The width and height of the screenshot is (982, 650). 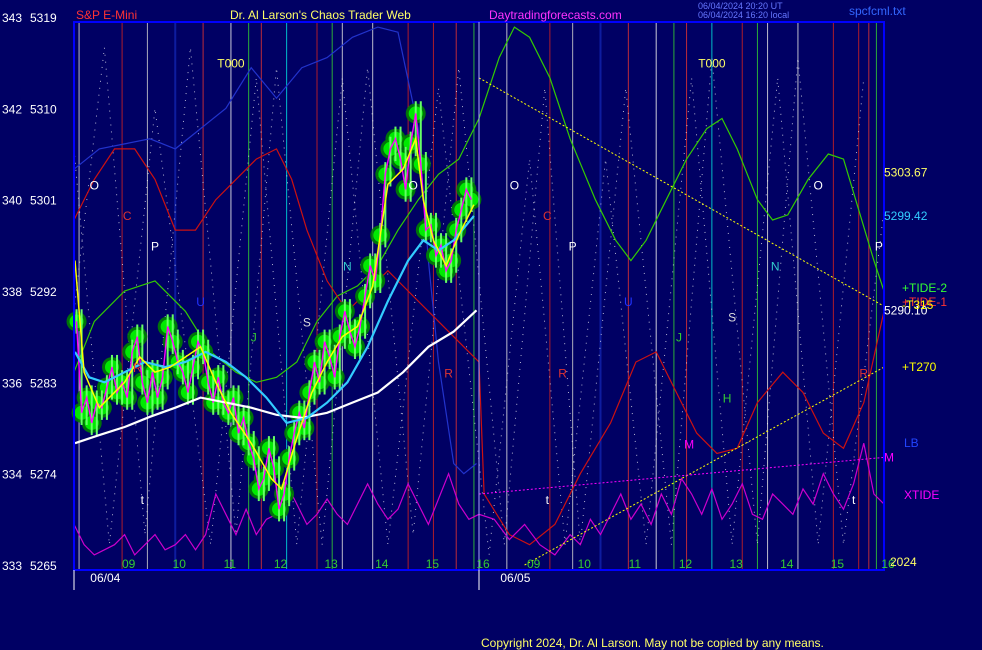 I want to click on timestamp-local: 06/04/2024 16:20 local, so click(x=743, y=15).